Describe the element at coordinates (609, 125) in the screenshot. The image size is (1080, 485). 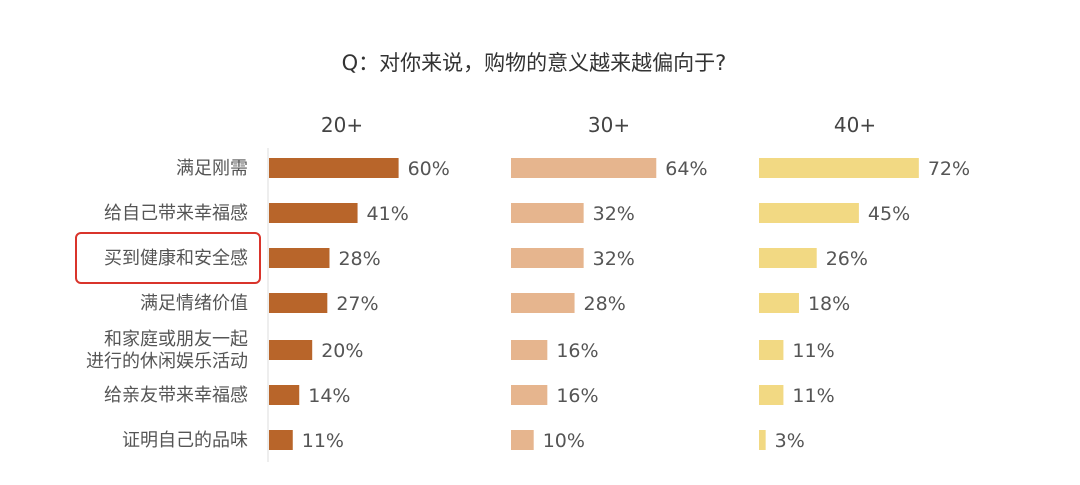
I see `series-header: 30+` at that location.